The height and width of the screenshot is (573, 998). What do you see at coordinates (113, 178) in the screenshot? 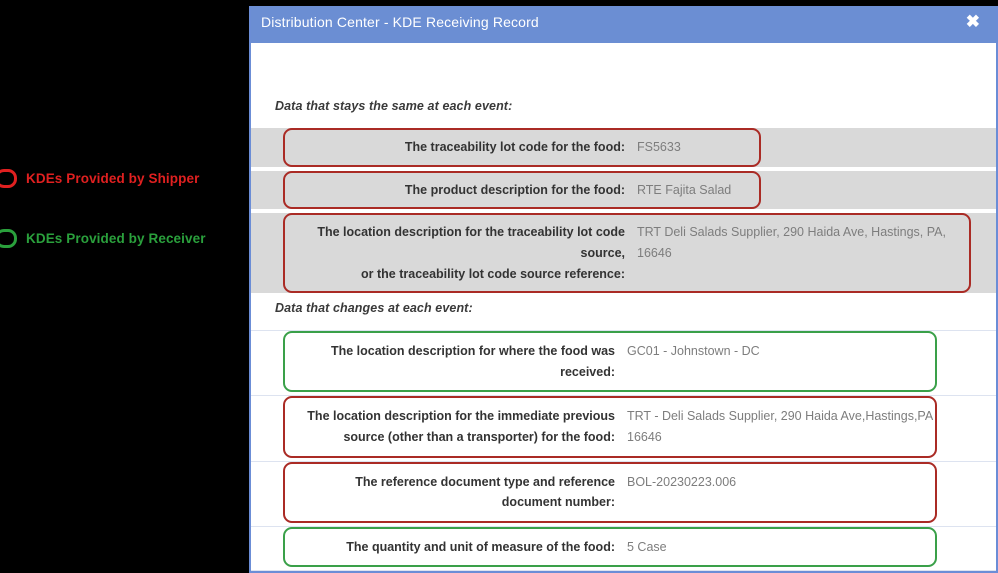
I see `legend-item-shipper-label: KDEs Provided by Shipper` at bounding box center [113, 178].